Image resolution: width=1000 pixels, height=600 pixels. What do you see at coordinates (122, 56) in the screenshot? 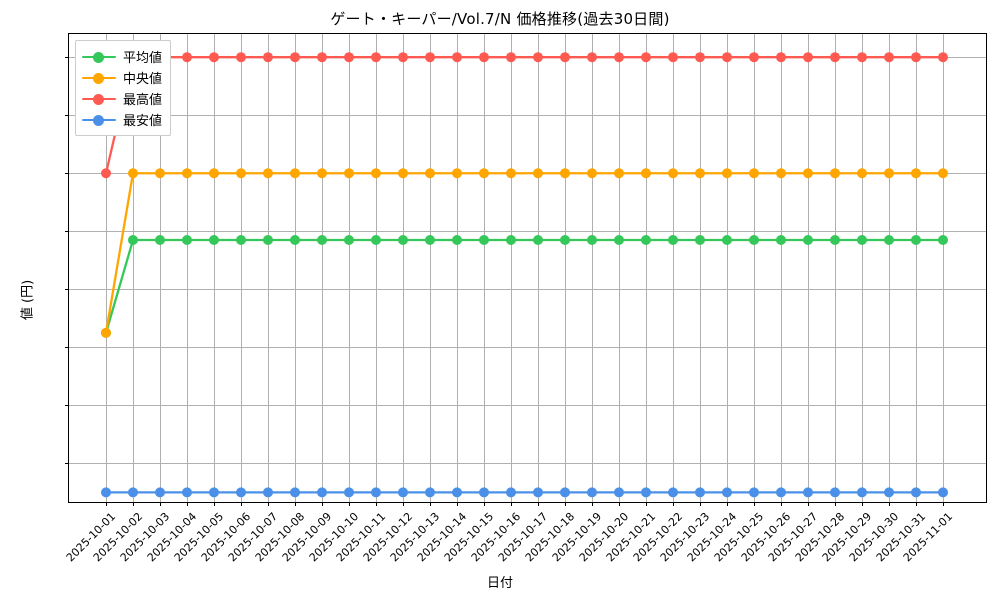
I see `legend-item-平均値: 平均値` at bounding box center [122, 56].